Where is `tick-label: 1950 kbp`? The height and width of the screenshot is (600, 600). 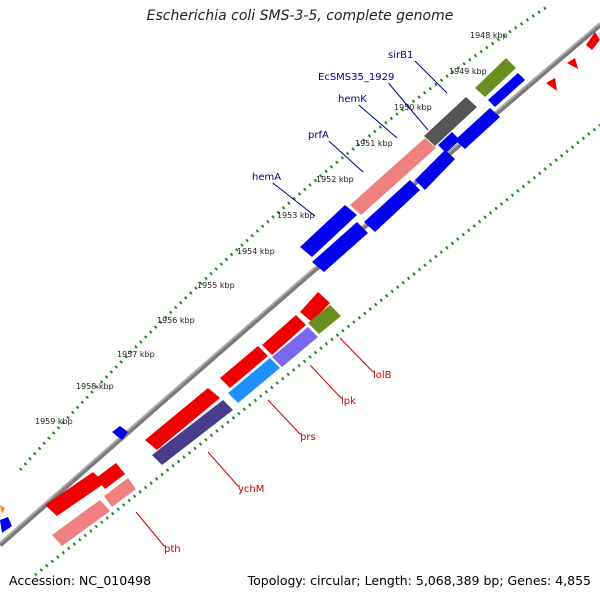
tick-label: 1950 kbp is located at coordinates (413, 107).